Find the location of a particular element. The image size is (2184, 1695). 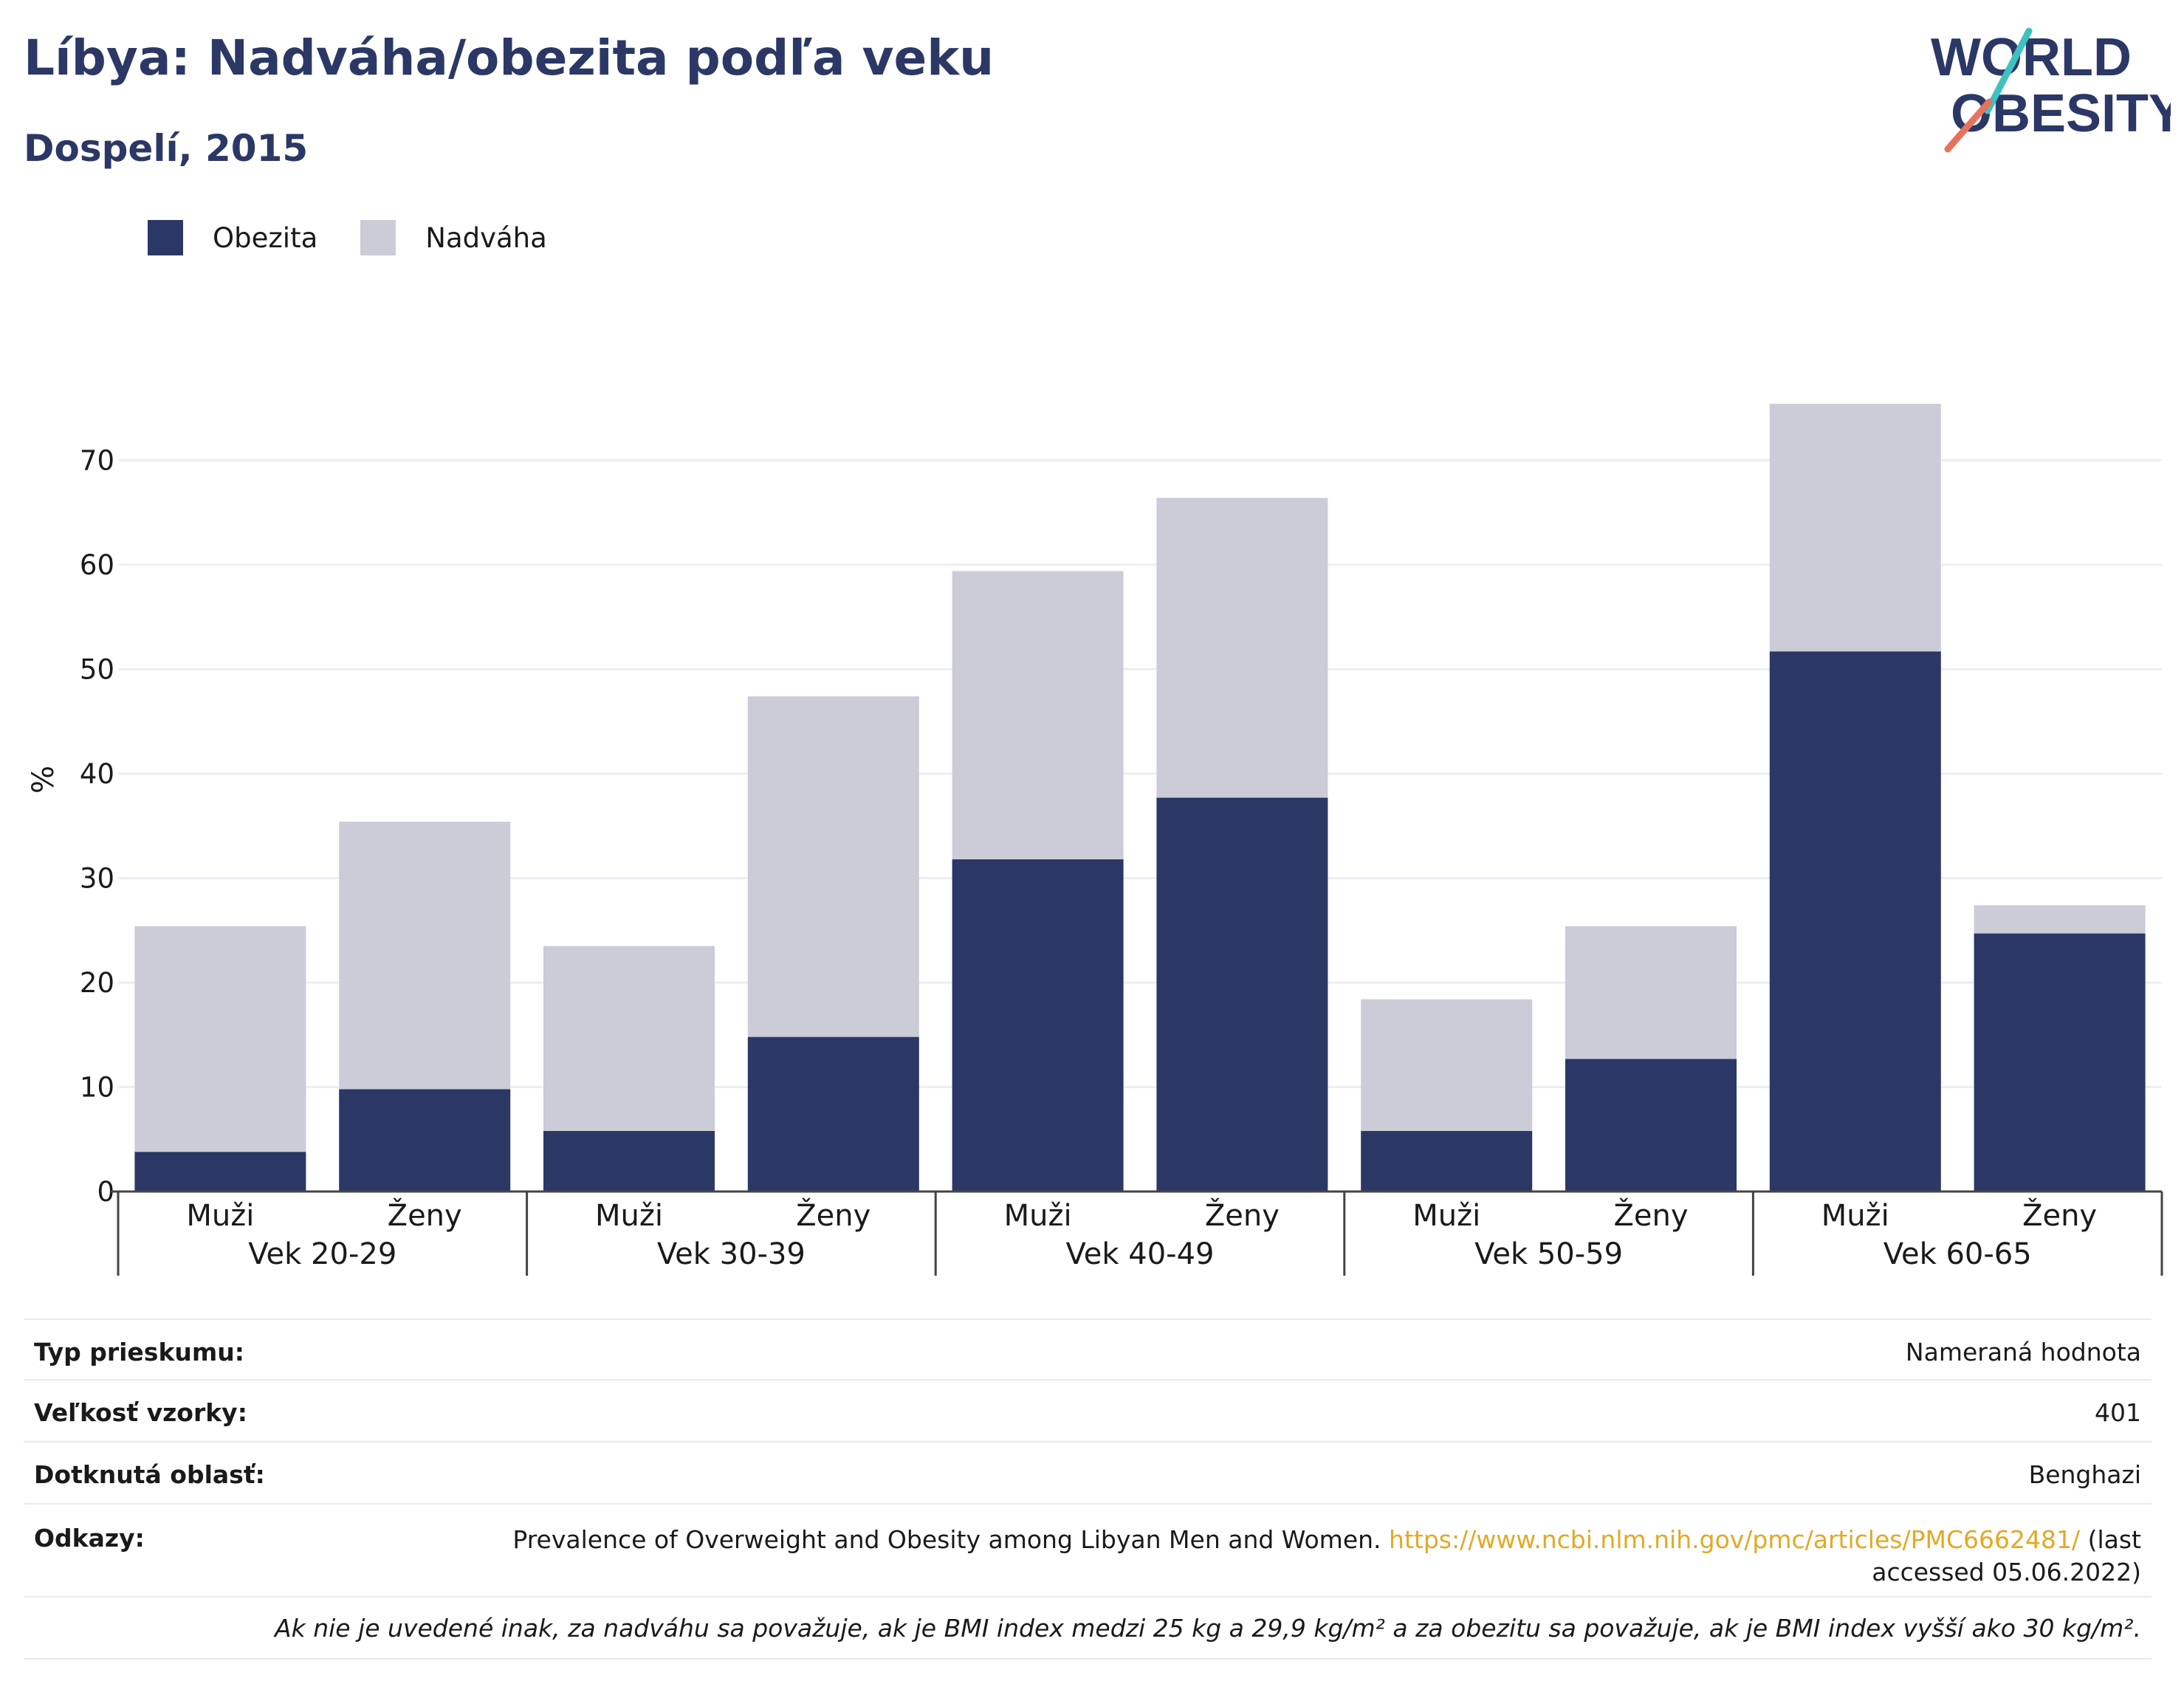

sample-size-label: Veľkosť vzorky: is located at coordinates (140, 1412).